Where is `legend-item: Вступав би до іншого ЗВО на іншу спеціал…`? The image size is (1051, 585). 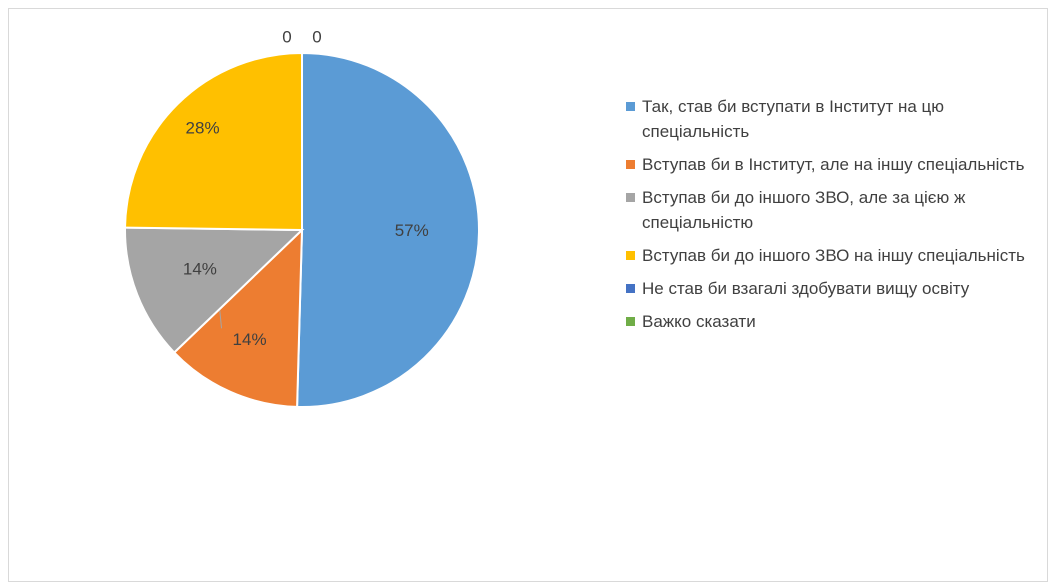
legend-item: Вступав би до іншого ЗВО на іншу спеціал… is located at coordinates (829, 255).